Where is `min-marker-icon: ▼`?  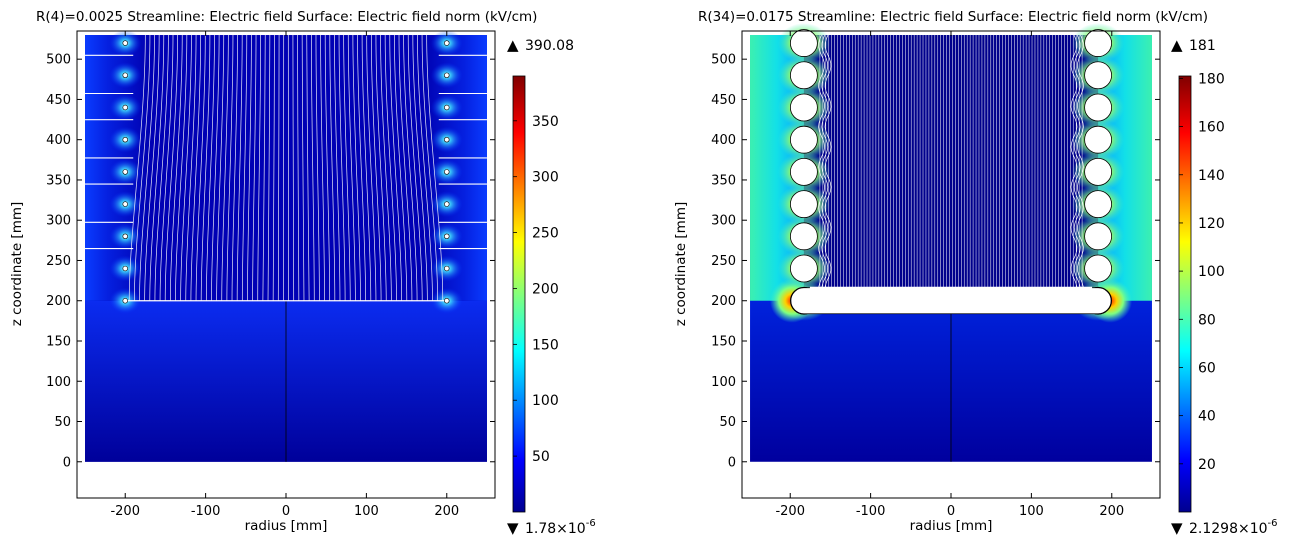
min-marker-icon: ▼ is located at coordinates (1177, 528).